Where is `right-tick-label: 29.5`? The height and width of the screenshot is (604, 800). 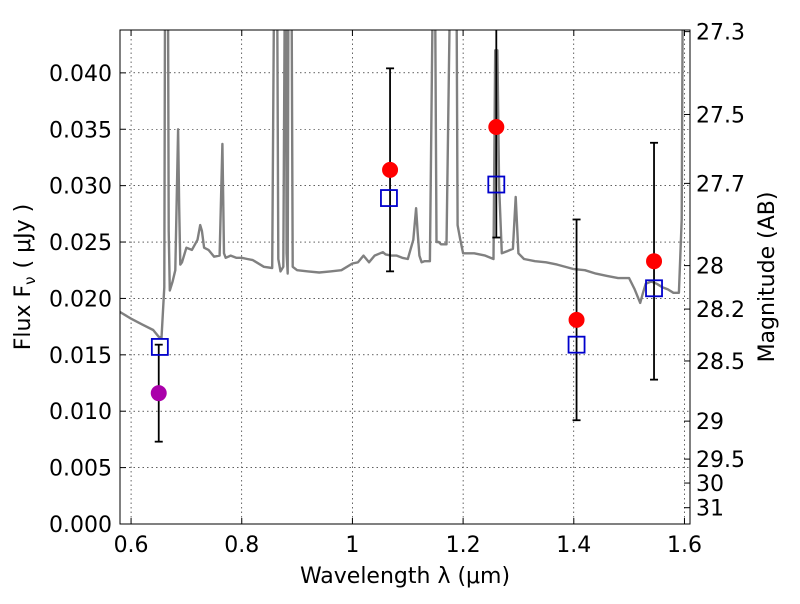
right-tick-label: 29.5 is located at coordinates (720, 460).